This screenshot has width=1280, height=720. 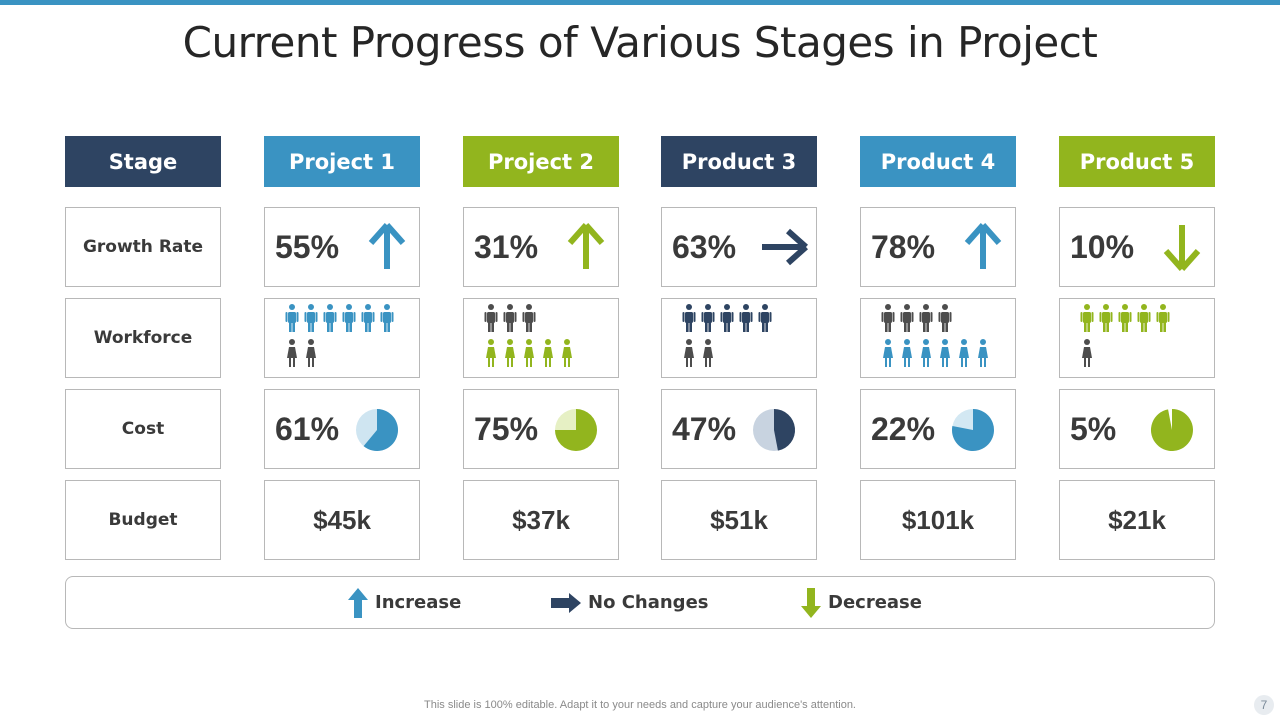 I want to click on legend-increase: Increase, so click(x=404, y=602).